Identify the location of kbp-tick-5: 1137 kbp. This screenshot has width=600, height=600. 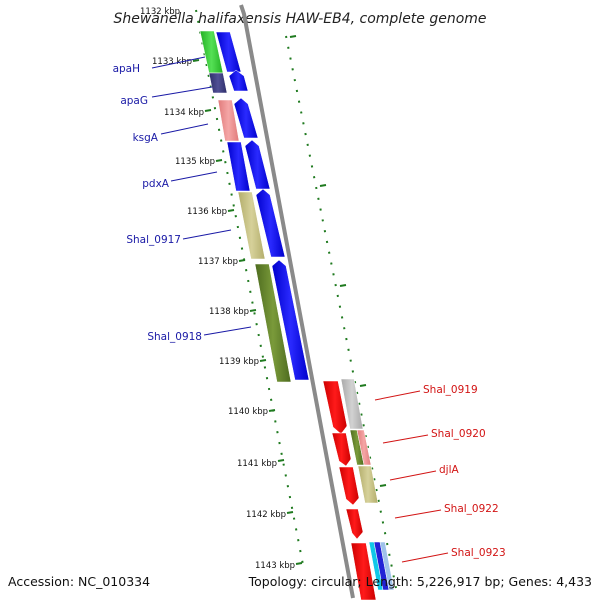
(222, 262).